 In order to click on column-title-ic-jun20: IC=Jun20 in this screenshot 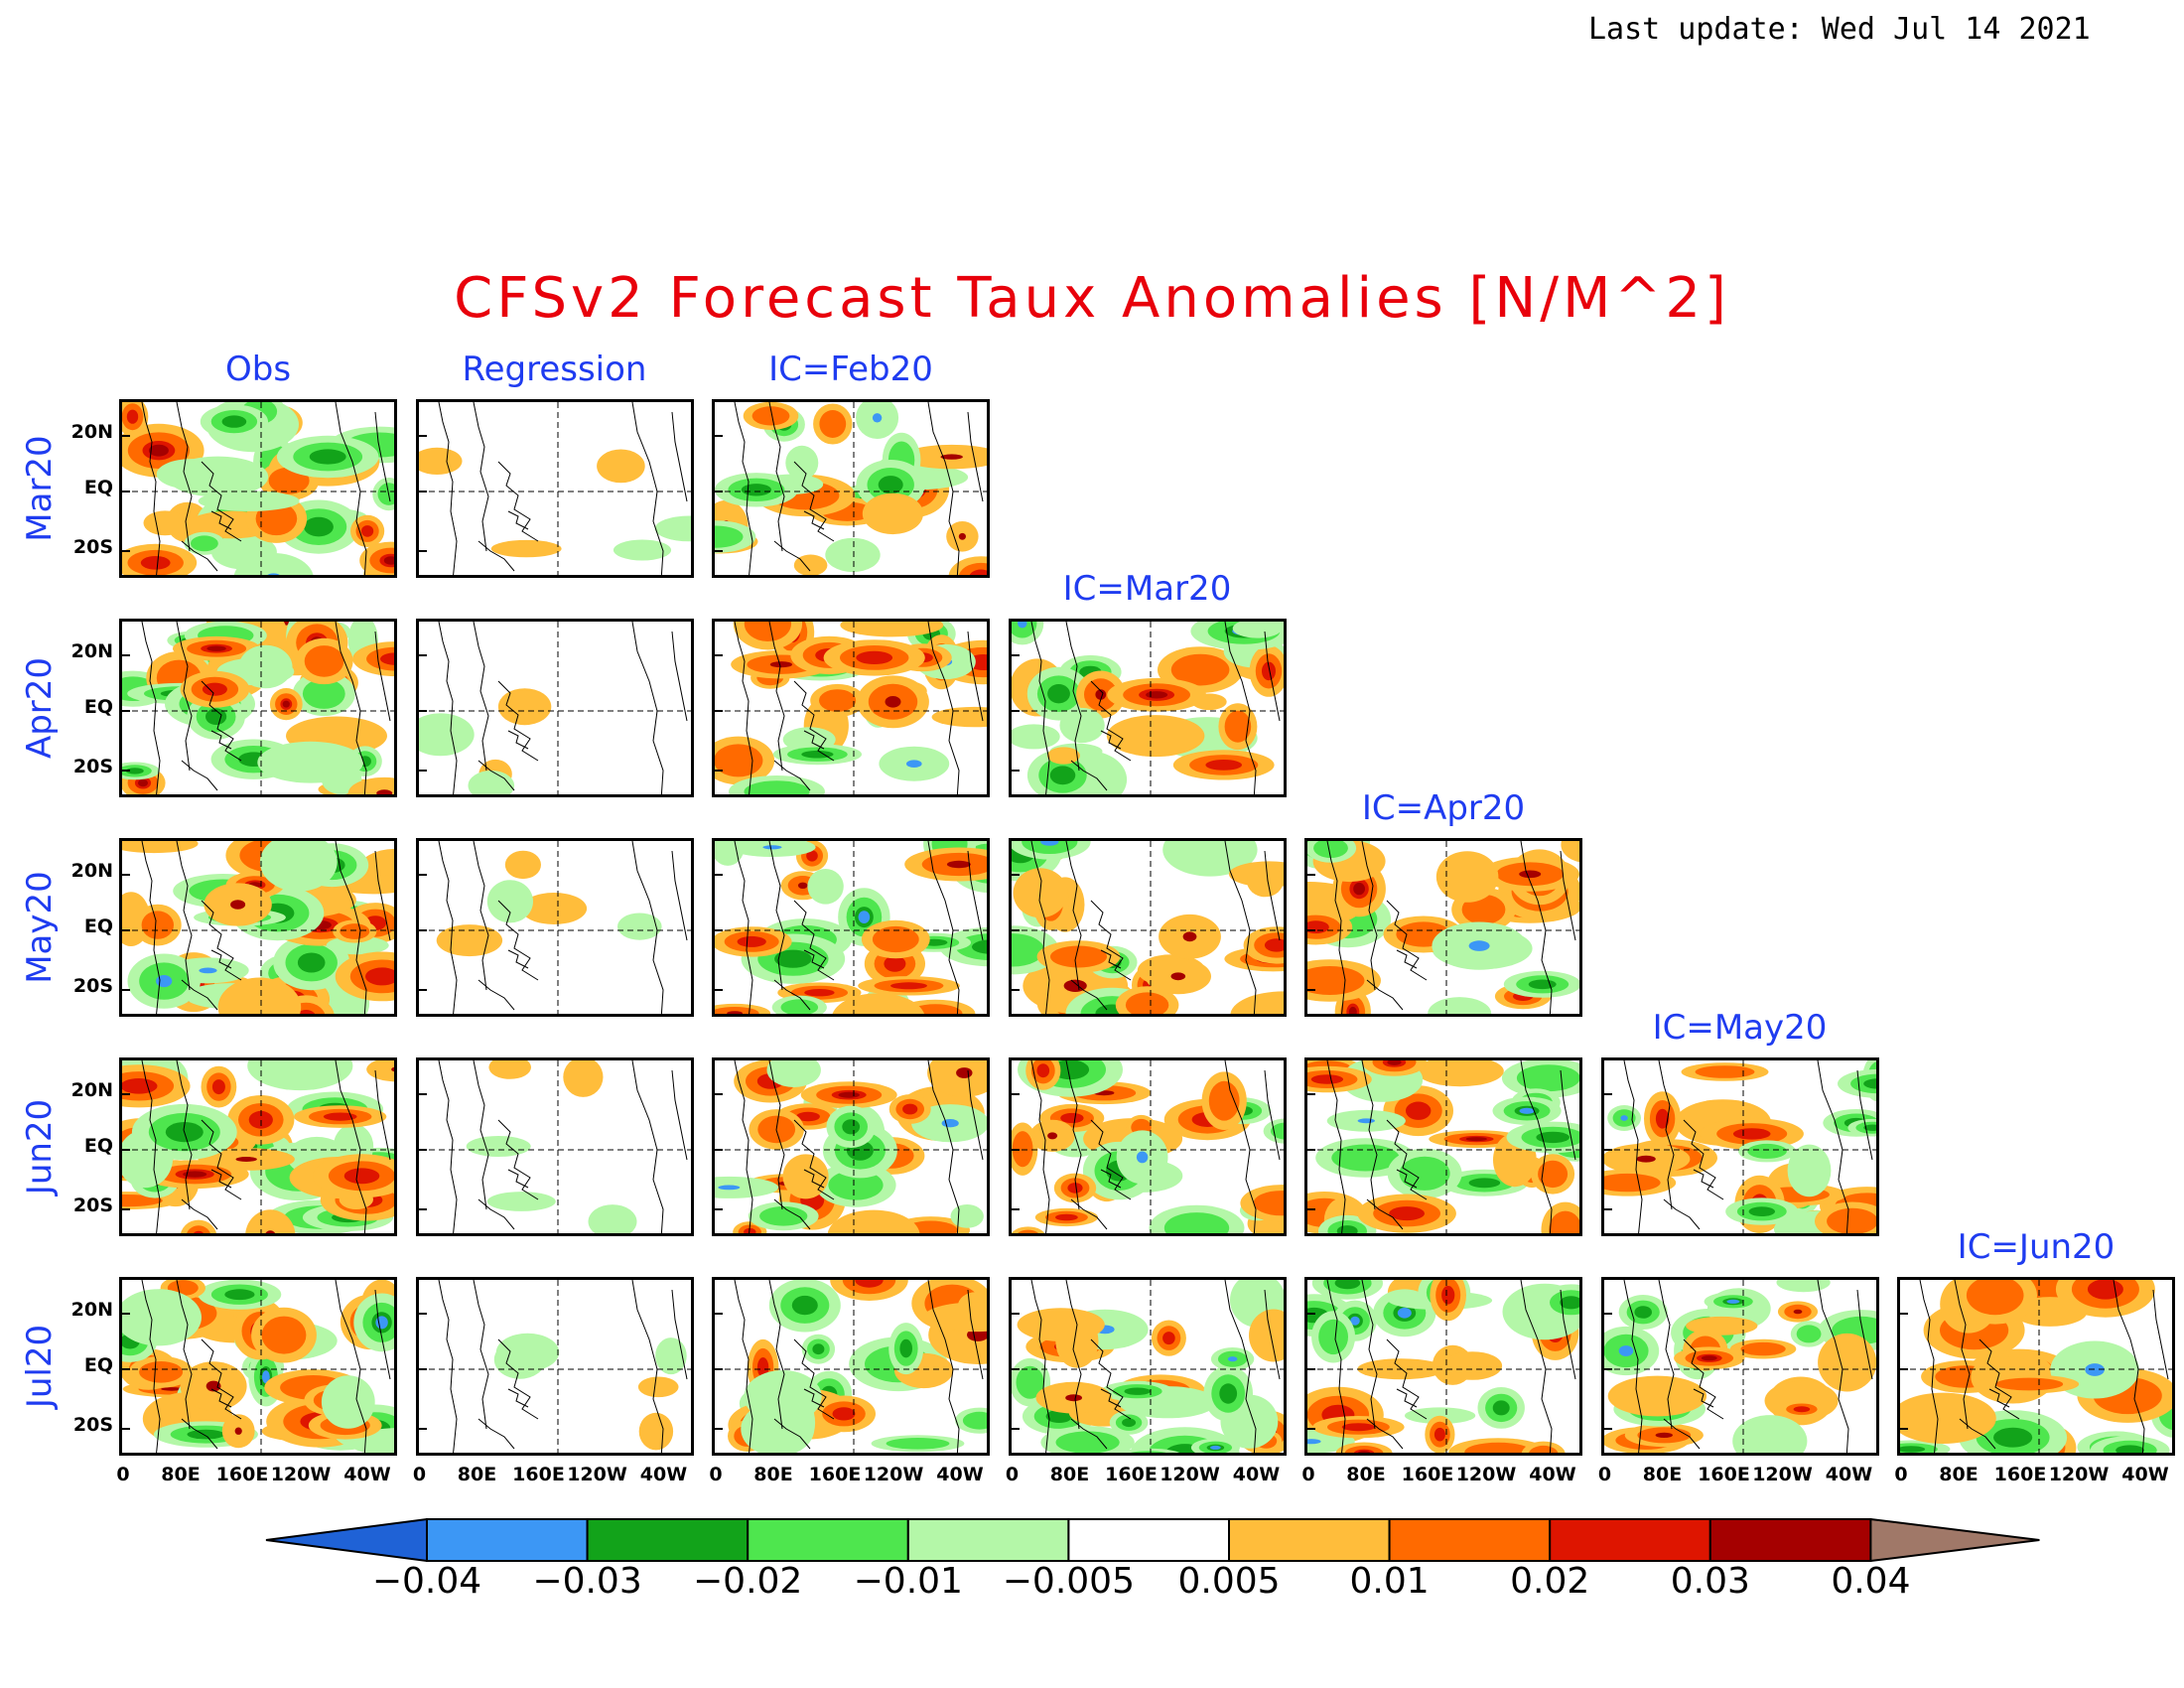, I will do `click(2036, 1247)`.